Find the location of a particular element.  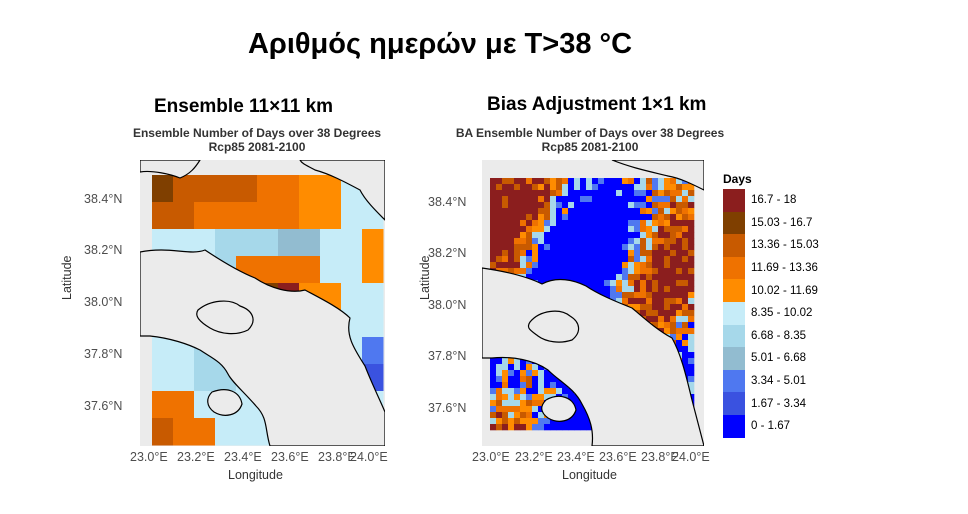

left-coastline is located at coordinates (262, 303).